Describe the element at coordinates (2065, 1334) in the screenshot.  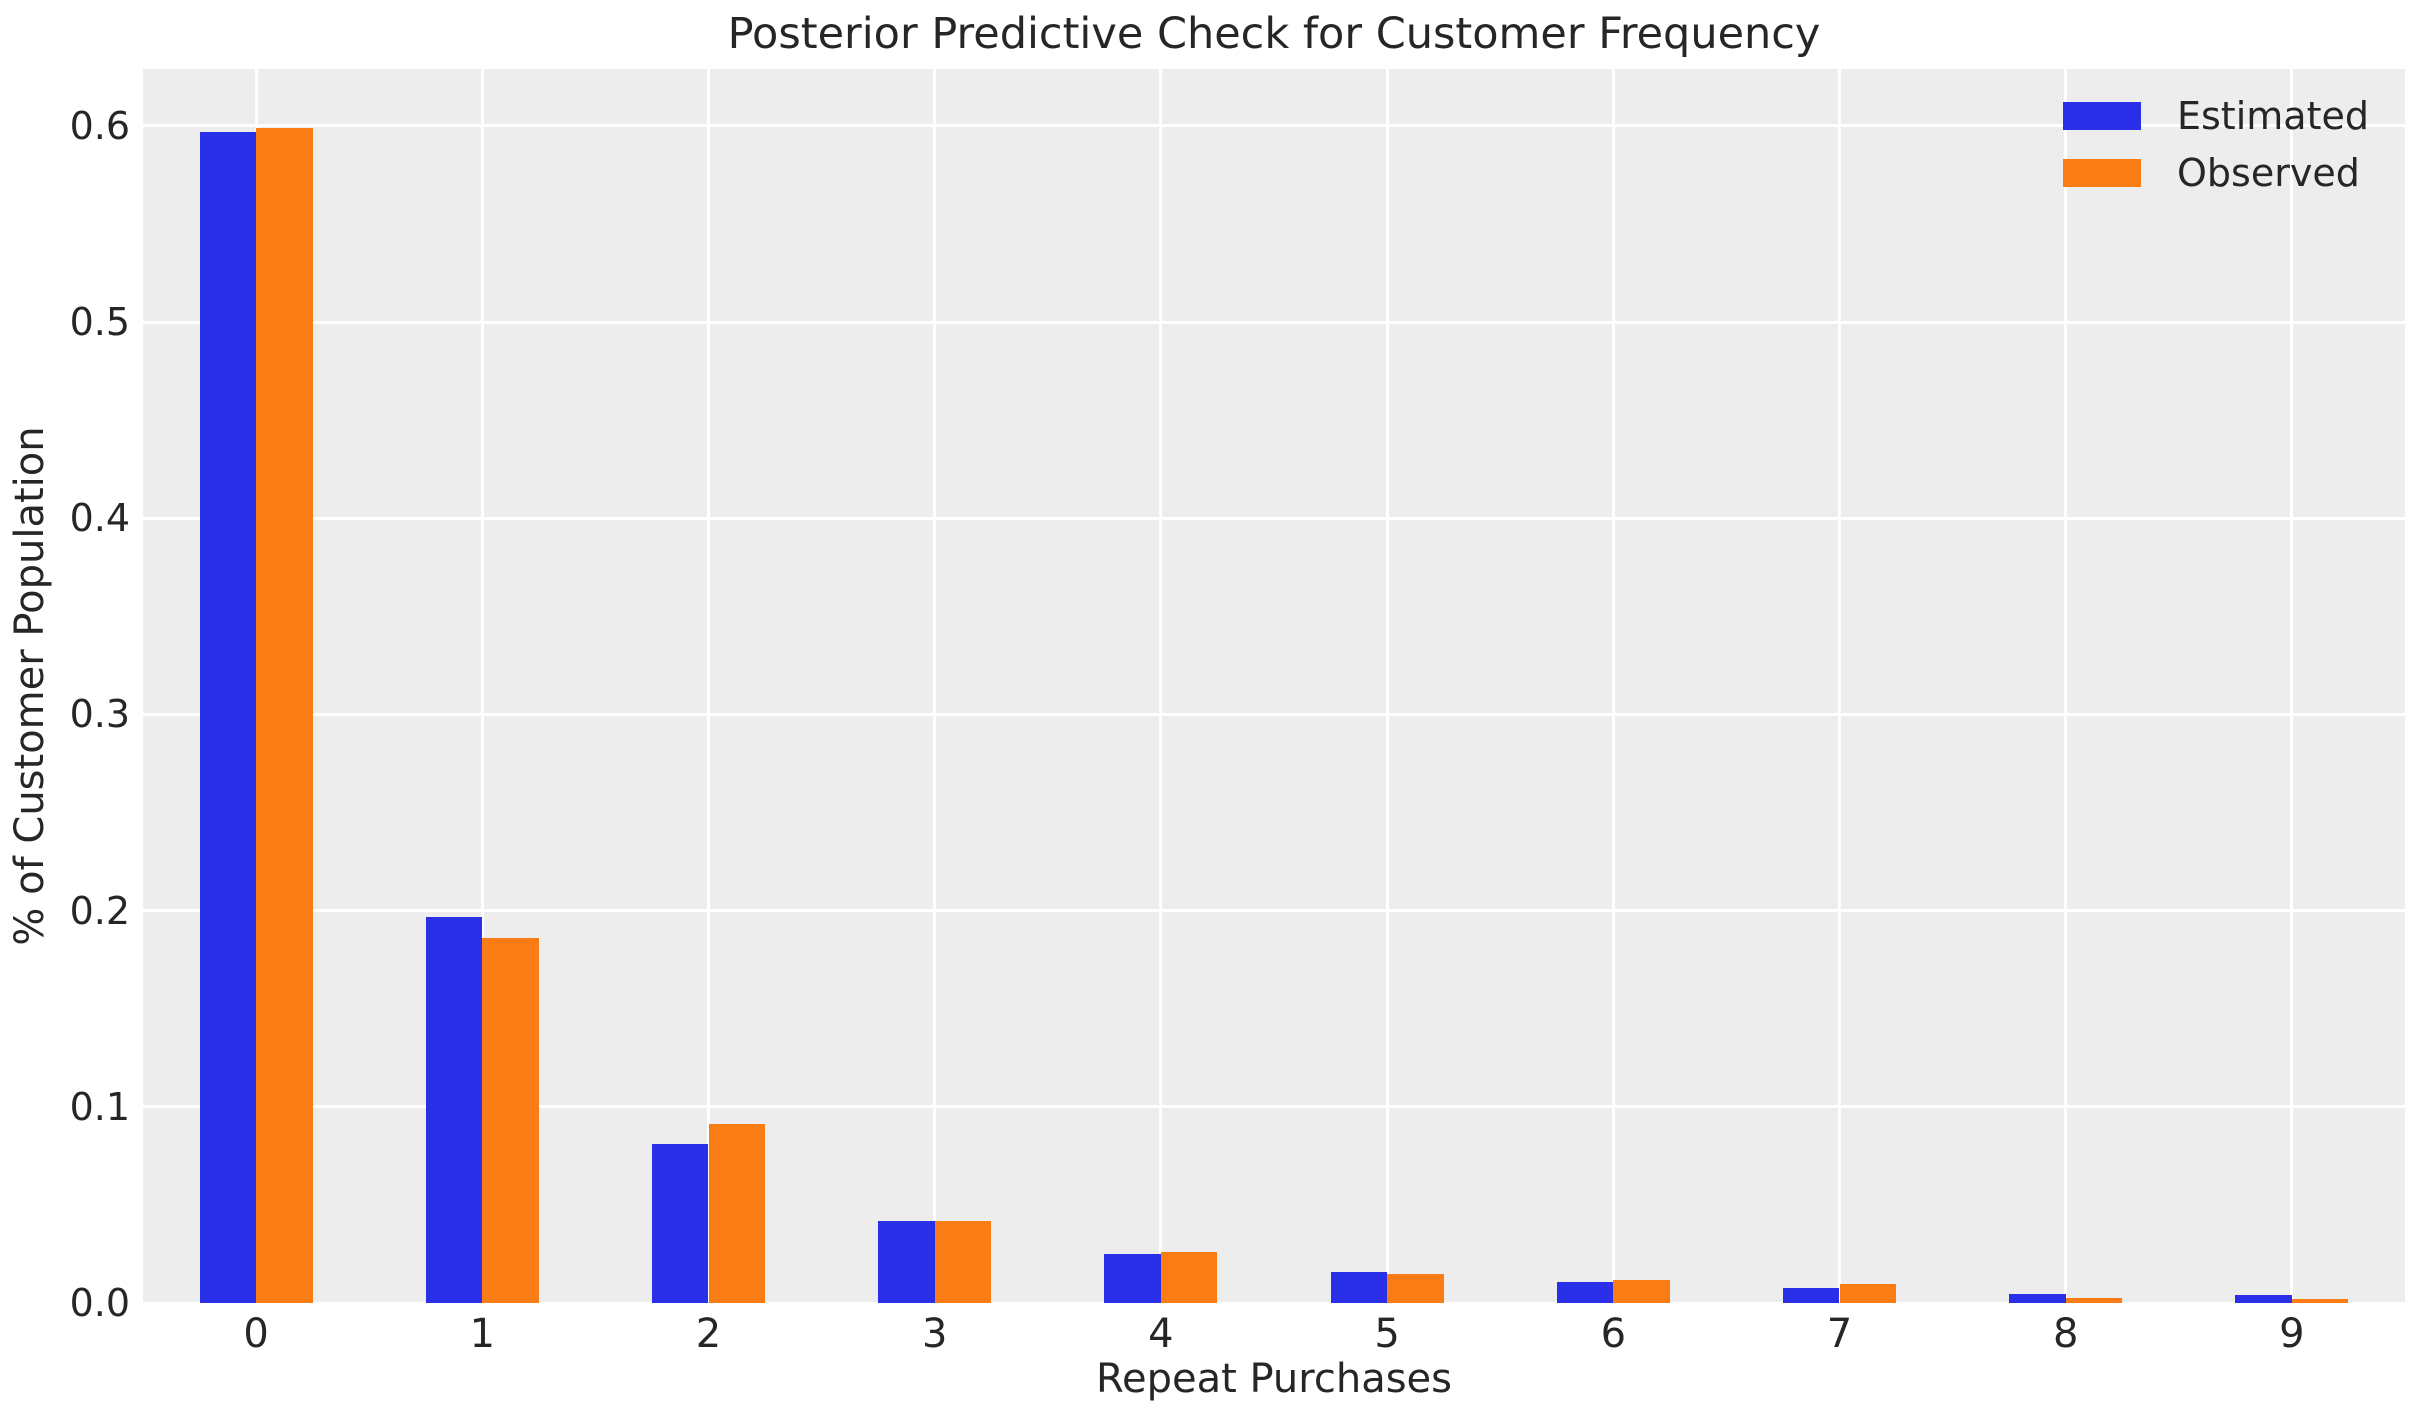
I see `x-tick-label-8: 8` at that location.